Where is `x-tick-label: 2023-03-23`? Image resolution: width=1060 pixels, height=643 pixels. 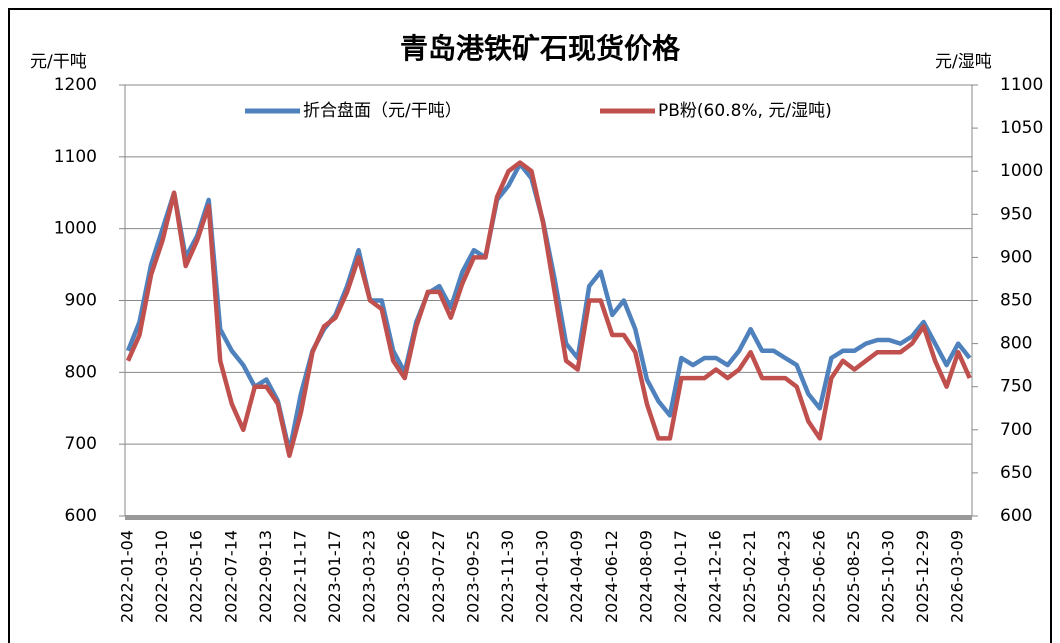 x-tick-label: 2023-03-23 is located at coordinates (369, 576).